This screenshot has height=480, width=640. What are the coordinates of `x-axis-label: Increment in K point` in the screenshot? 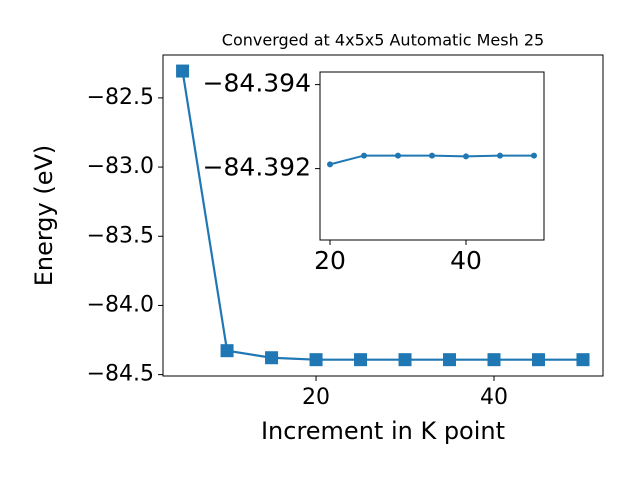 It's located at (383, 431).